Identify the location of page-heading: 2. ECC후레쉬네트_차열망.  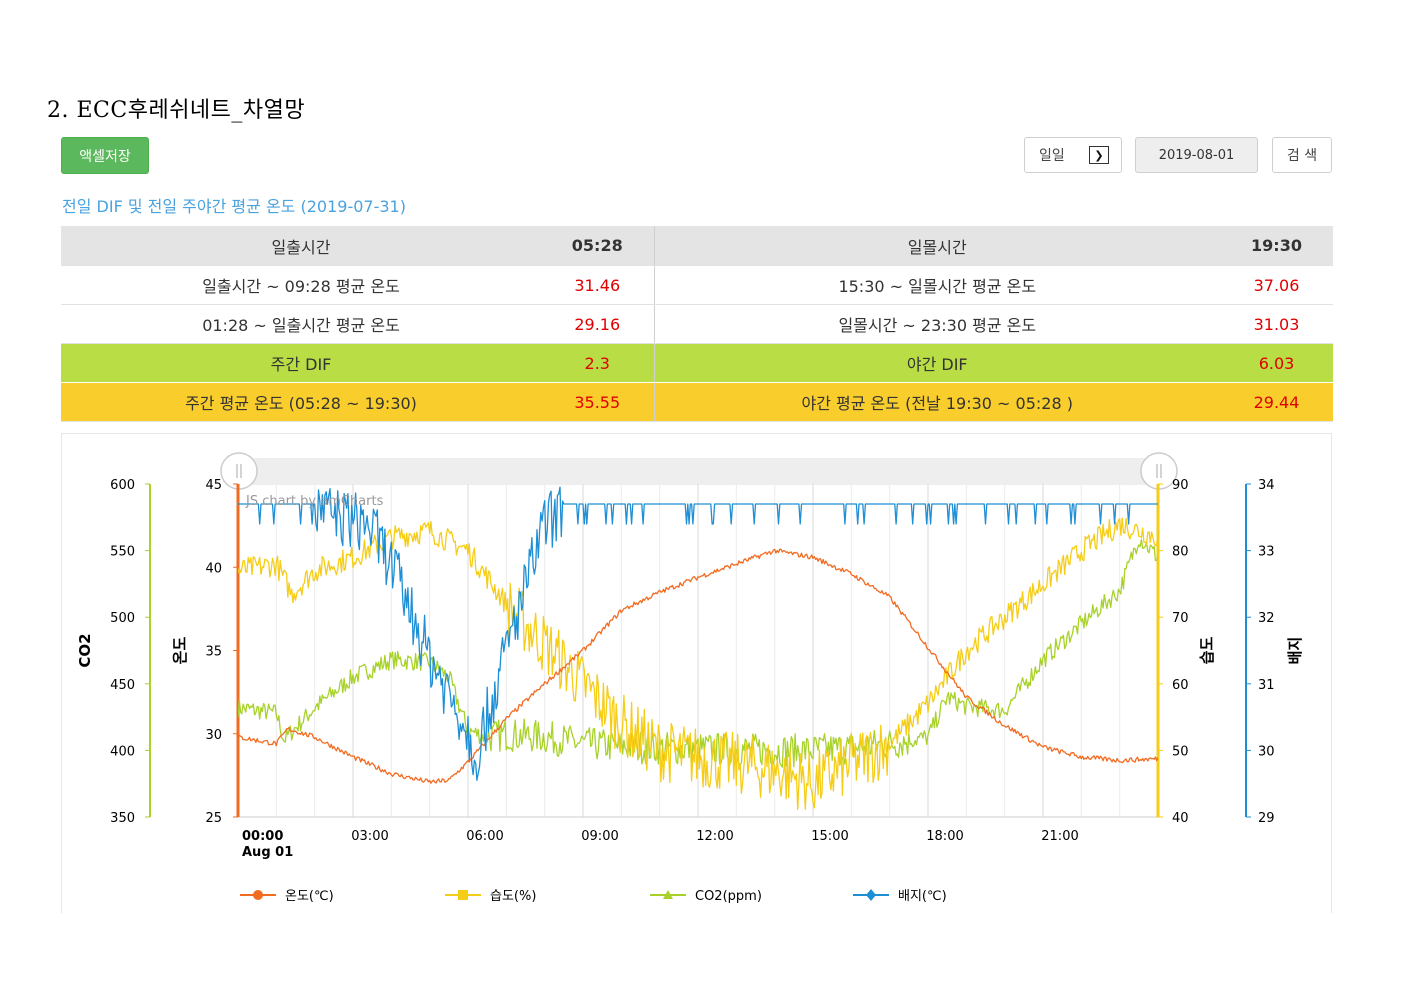
(176, 110).